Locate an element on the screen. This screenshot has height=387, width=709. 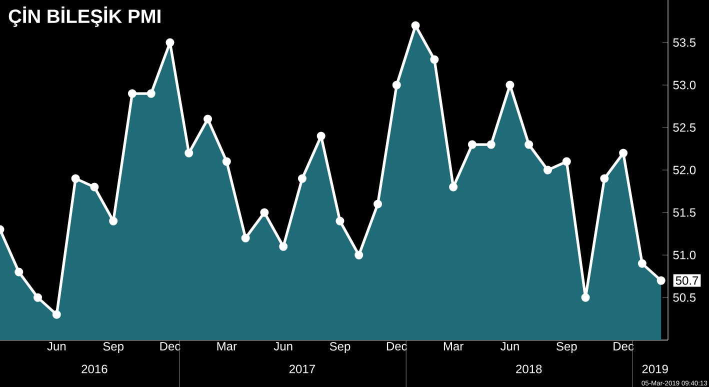
y-tick-label: 53.0 is located at coordinates (684, 85).